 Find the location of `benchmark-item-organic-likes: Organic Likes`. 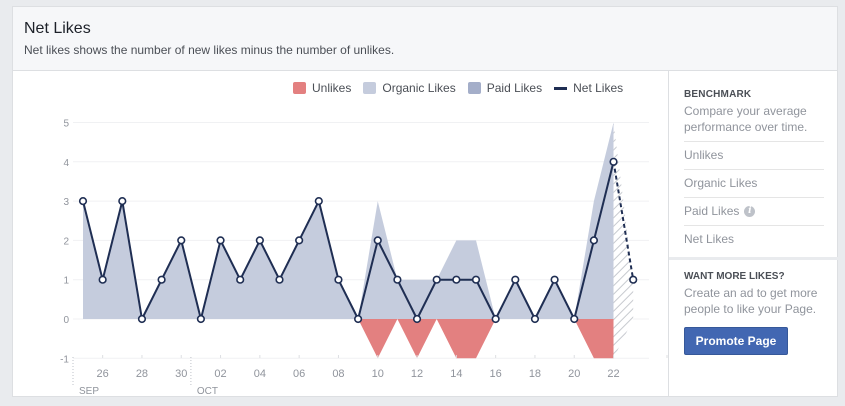

benchmark-item-organic-likes: Organic Likes is located at coordinates (754, 183).